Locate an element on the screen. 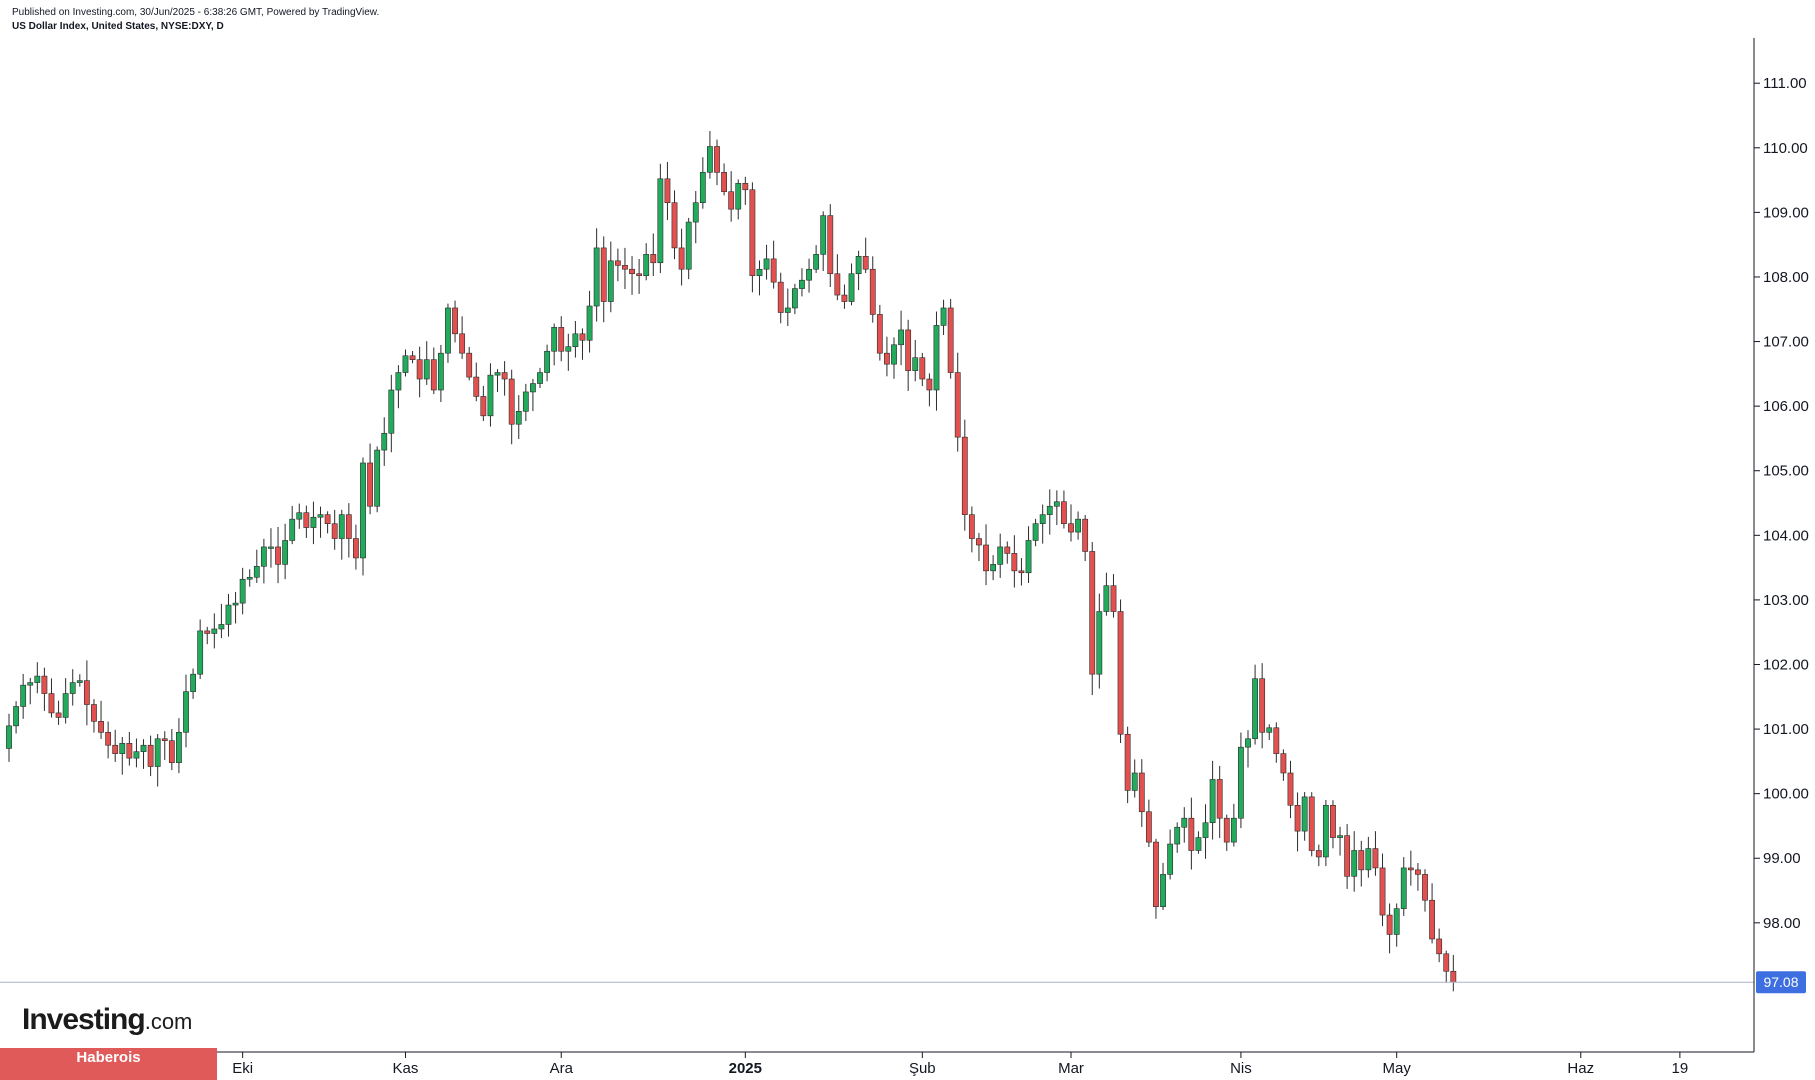  x-tick-label: Nis is located at coordinates (1241, 1068).